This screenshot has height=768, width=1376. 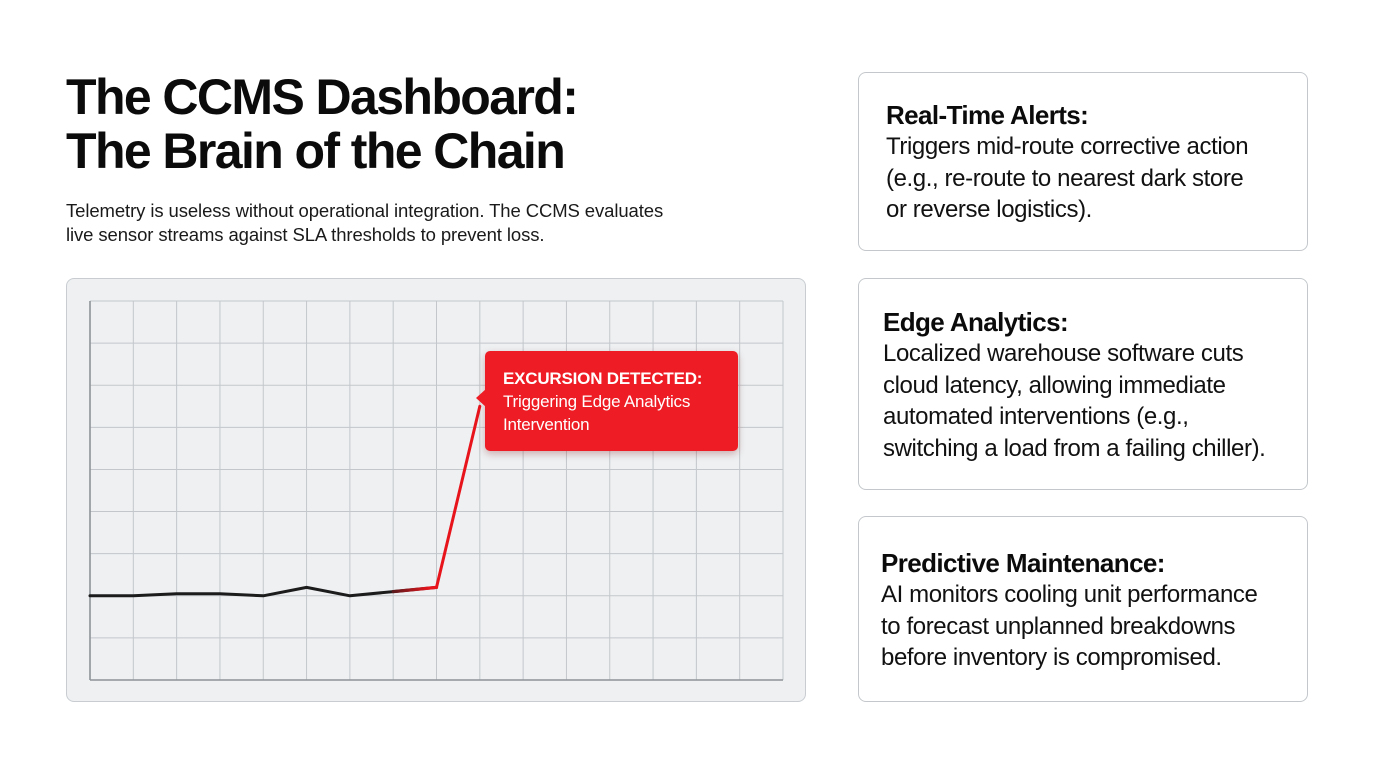 What do you see at coordinates (458, 496) in the screenshot?
I see `series-line-excursion` at bounding box center [458, 496].